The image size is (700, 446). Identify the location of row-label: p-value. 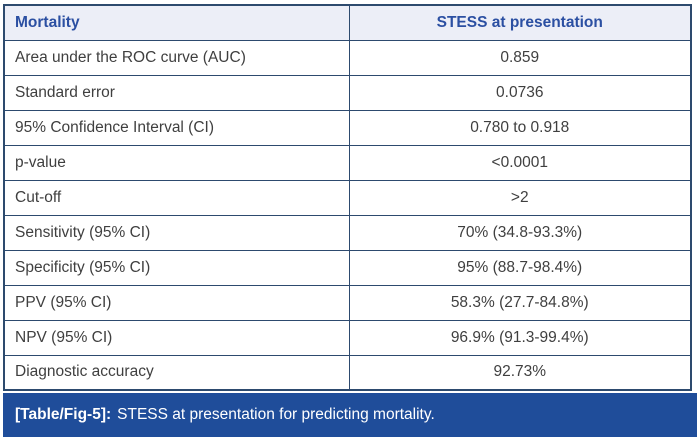
(176, 162).